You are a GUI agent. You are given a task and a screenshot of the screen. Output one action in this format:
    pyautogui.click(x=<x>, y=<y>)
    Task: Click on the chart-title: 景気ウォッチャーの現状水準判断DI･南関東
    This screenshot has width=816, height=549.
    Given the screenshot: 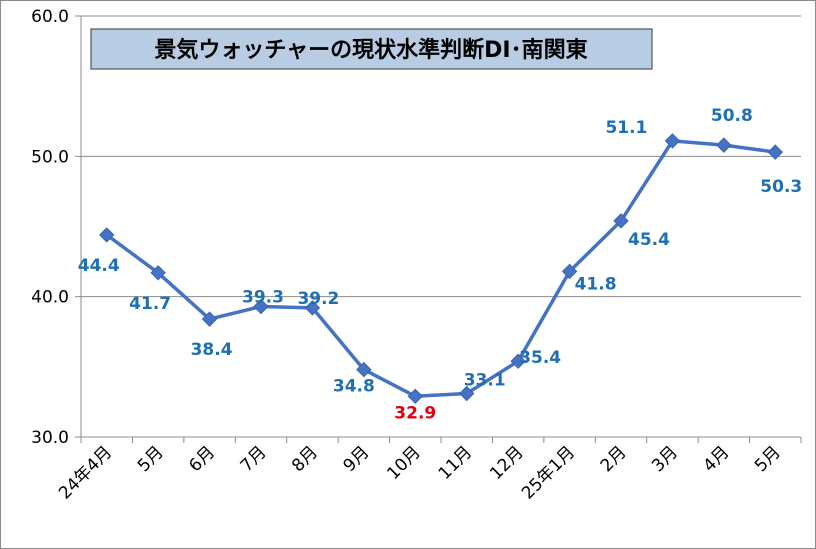 What is the action you would take?
    pyautogui.click(x=370, y=50)
    